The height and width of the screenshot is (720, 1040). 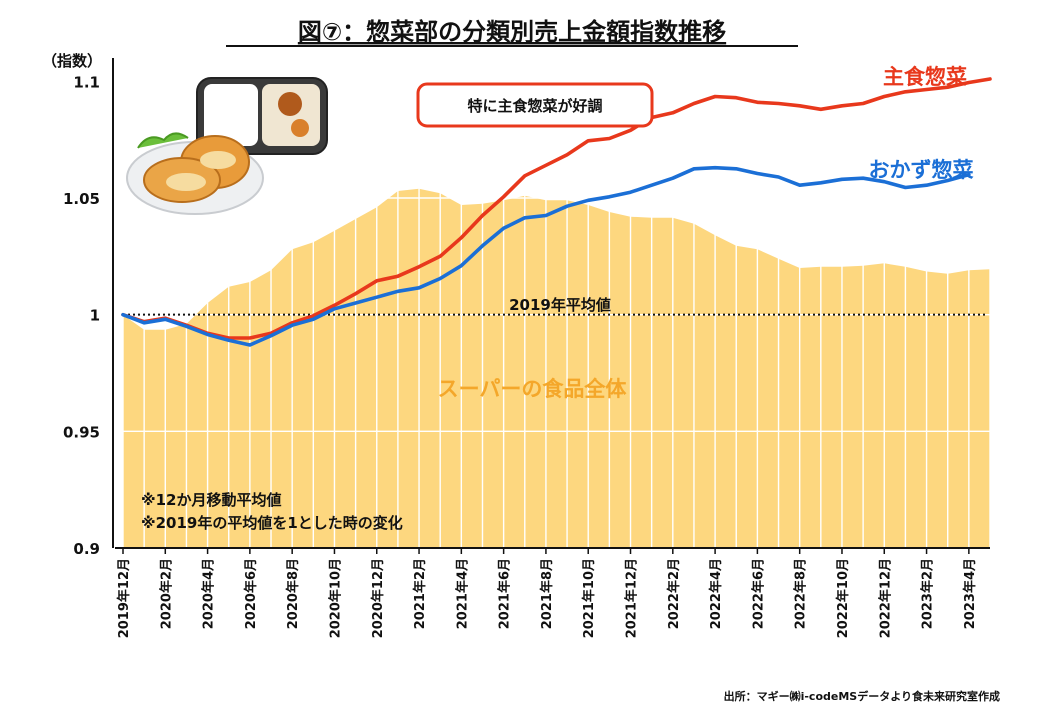 I want to click on y-axis: 0.9 0.95 1 1.05 1.1, so click(x=88, y=308).